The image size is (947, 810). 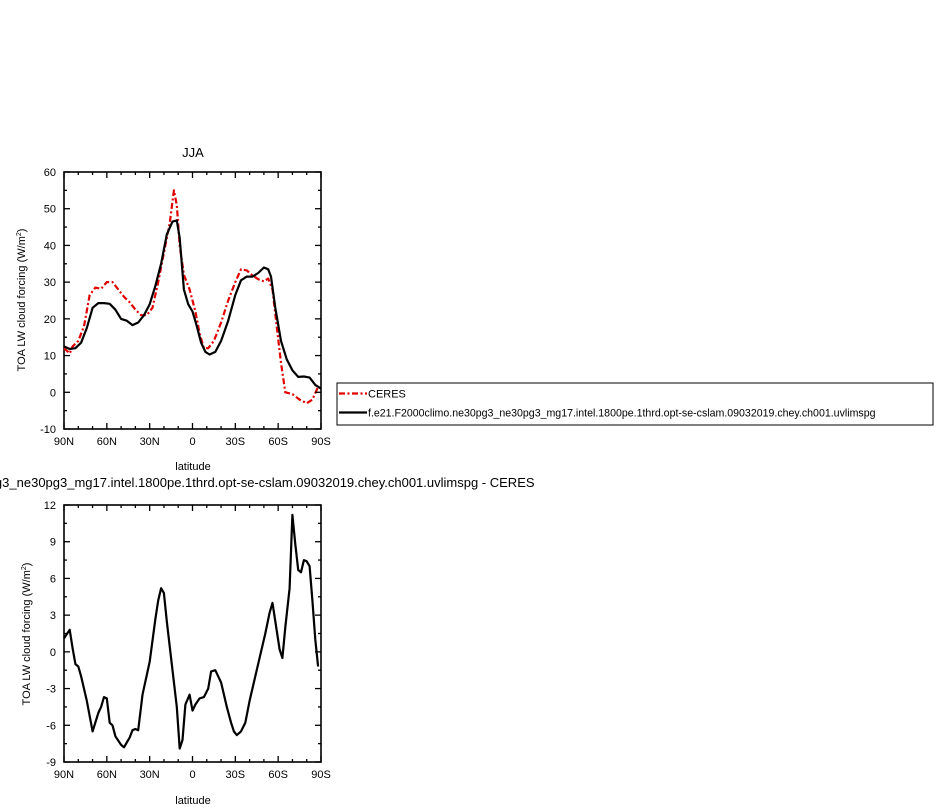 What do you see at coordinates (53, 543) in the screenshot?
I see `y-tick-label: 9` at bounding box center [53, 543].